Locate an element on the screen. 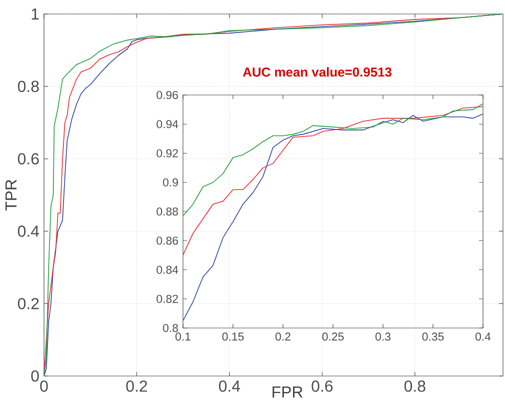 The width and height of the screenshot is (505, 405). y-tick-label: 0.6 is located at coordinates (28, 158).